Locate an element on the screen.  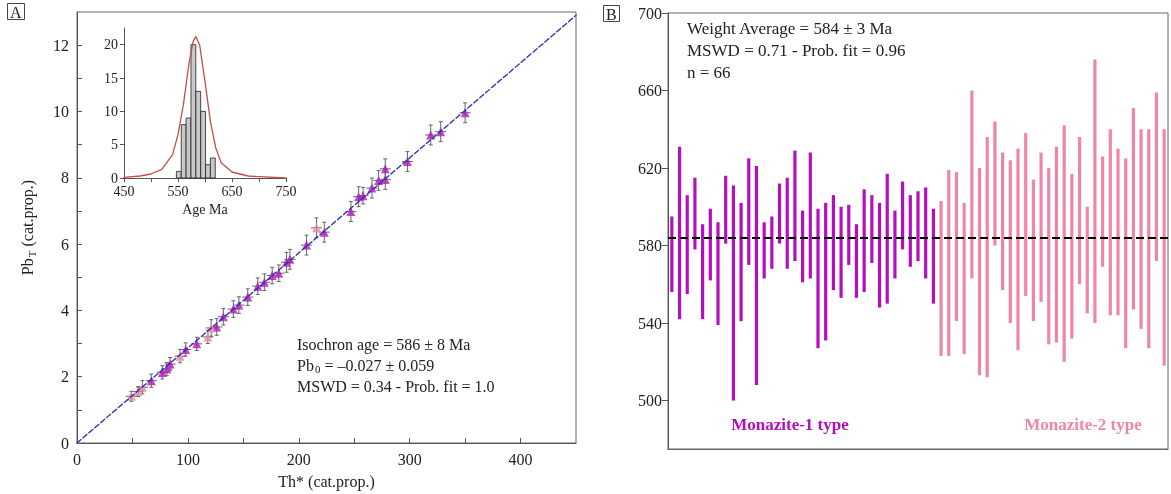
x-axis-title: Th* (cat.prop.) is located at coordinates (326, 481).